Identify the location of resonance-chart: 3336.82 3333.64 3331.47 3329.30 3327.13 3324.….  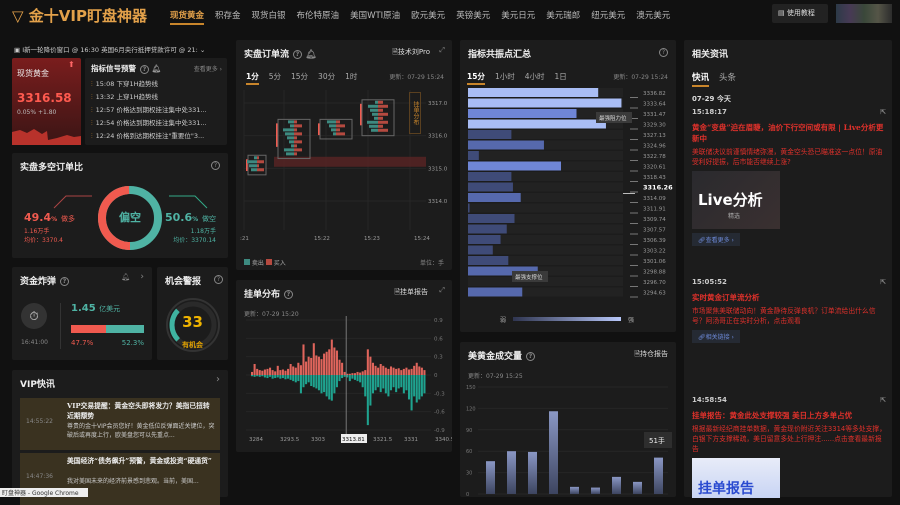
(568, 210).